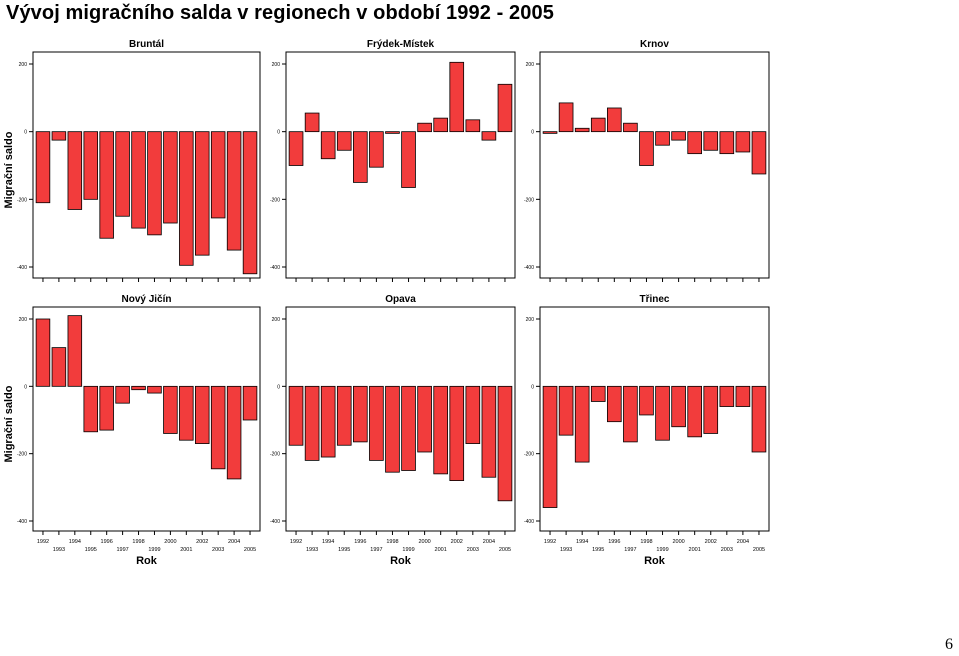 Image resolution: width=959 pixels, height=656 pixels. Describe the element at coordinates (59, 550) in the screenshot. I see `x-tick-label: 1993` at that location.